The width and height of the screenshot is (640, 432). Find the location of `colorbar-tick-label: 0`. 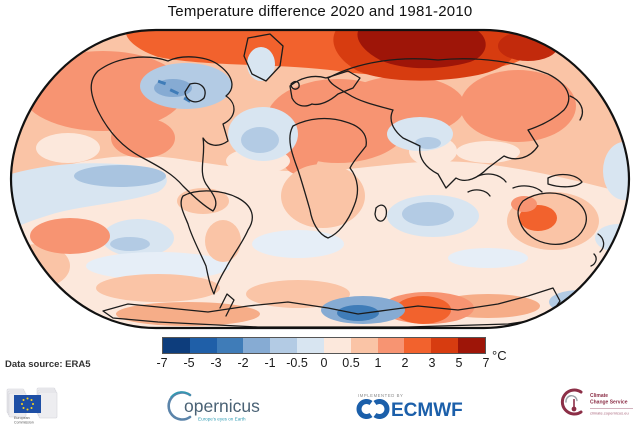

colorbar-tick-label: 0 is located at coordinates (324, 363).